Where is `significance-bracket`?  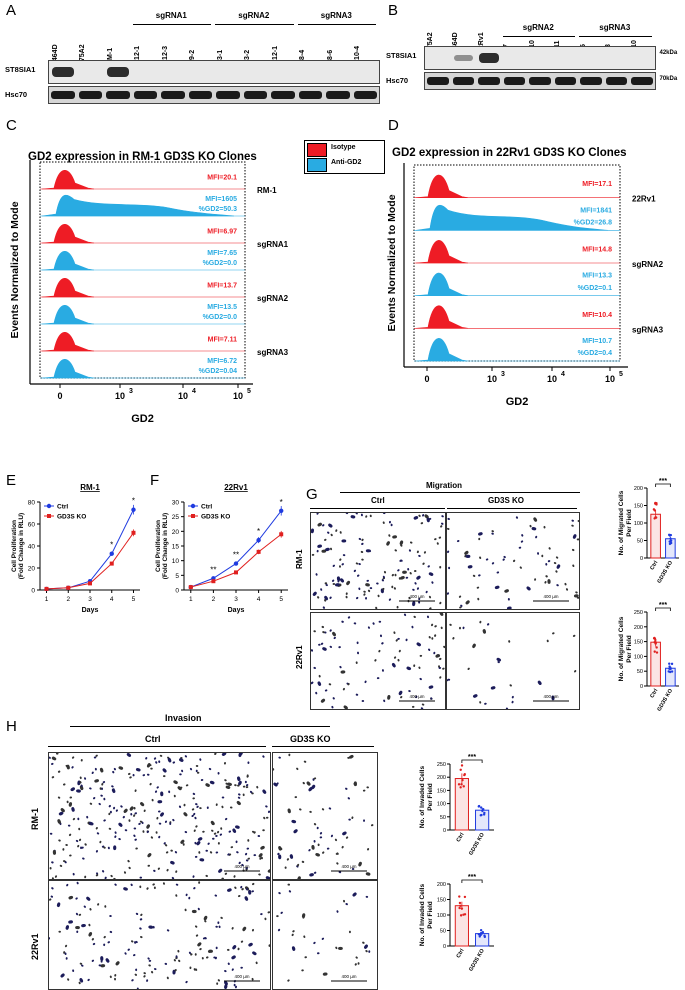
significance-bracket is located at coordinates (663, 485).